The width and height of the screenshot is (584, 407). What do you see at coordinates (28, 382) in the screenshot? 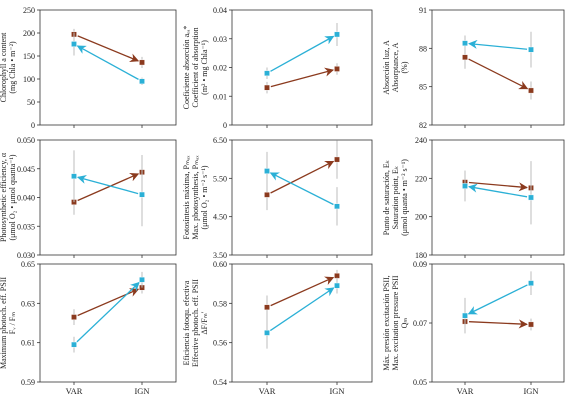
I see `y-tick-label: 0.59` at bounding box center [28, 382].